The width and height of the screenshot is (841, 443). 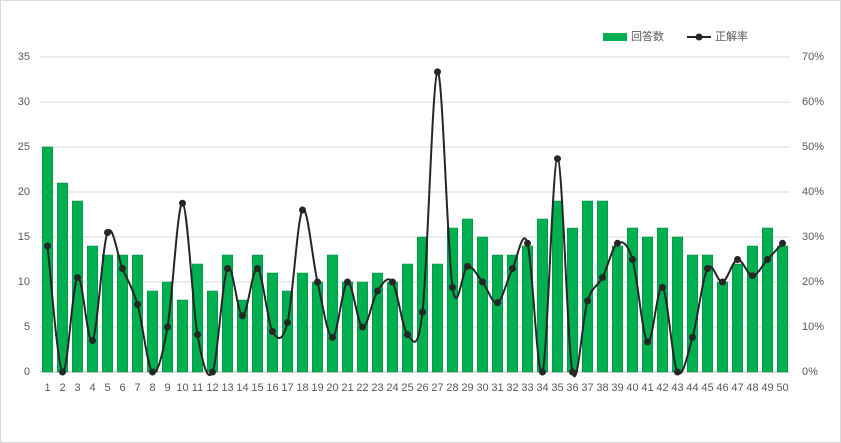 What do you see at coordinates (482, 388) in the screenshot?
I see `x-tick-label: 30` at bounding box center [482, 388].